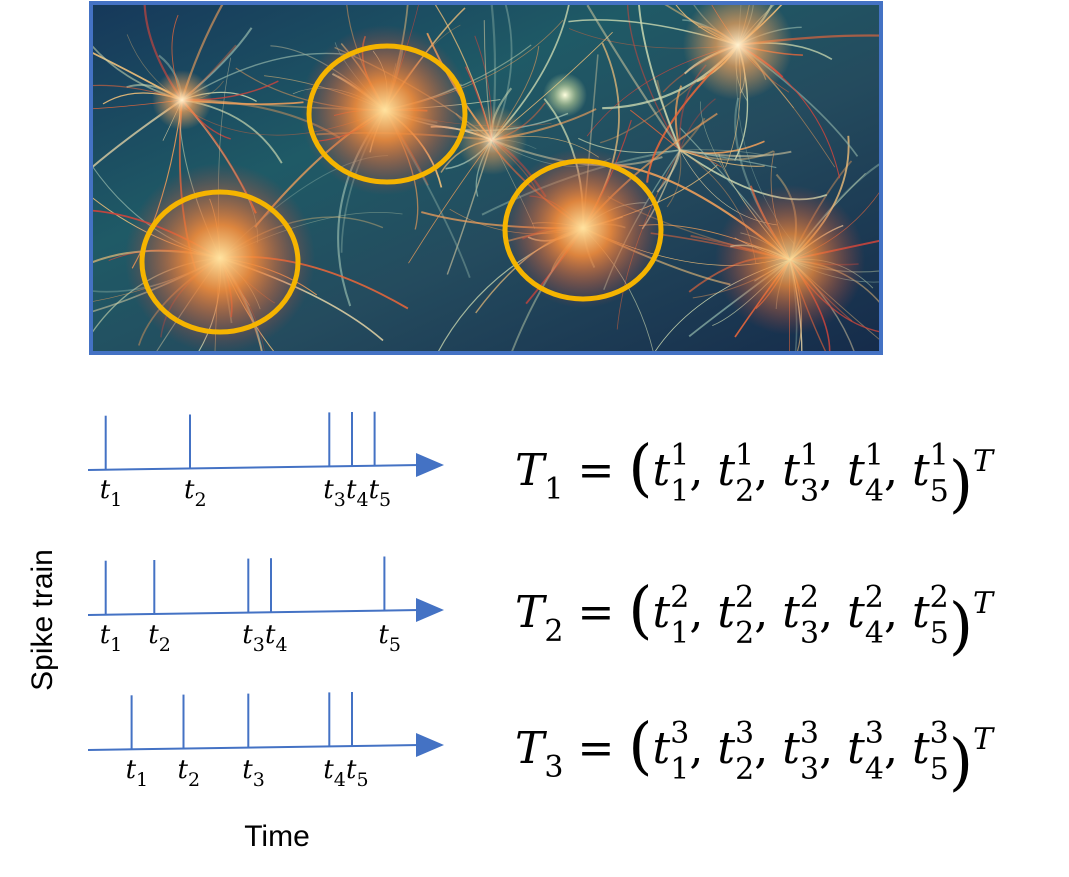 Image resolution: width=1069 pixels, height=877 pixels. I want to click on x-axis-title: Time, so click(277, 836).